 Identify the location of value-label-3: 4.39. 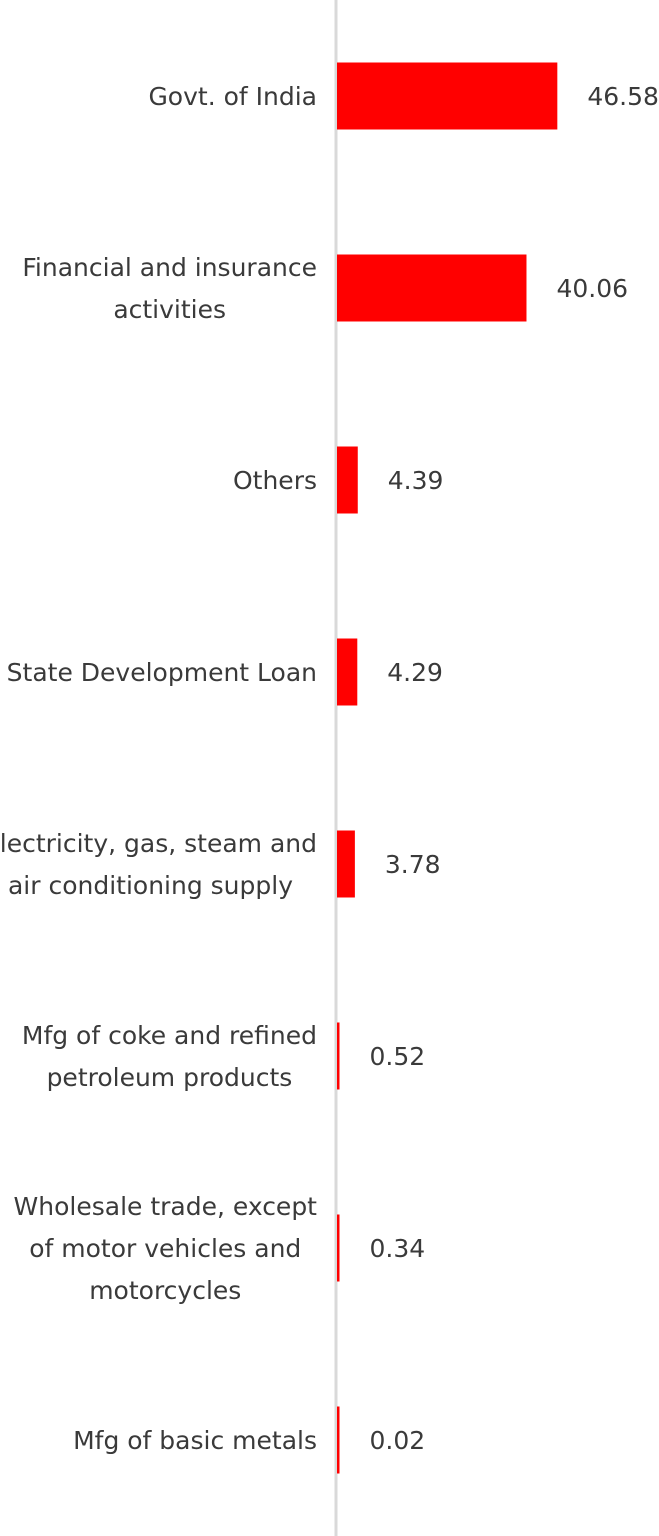
(416, 480).